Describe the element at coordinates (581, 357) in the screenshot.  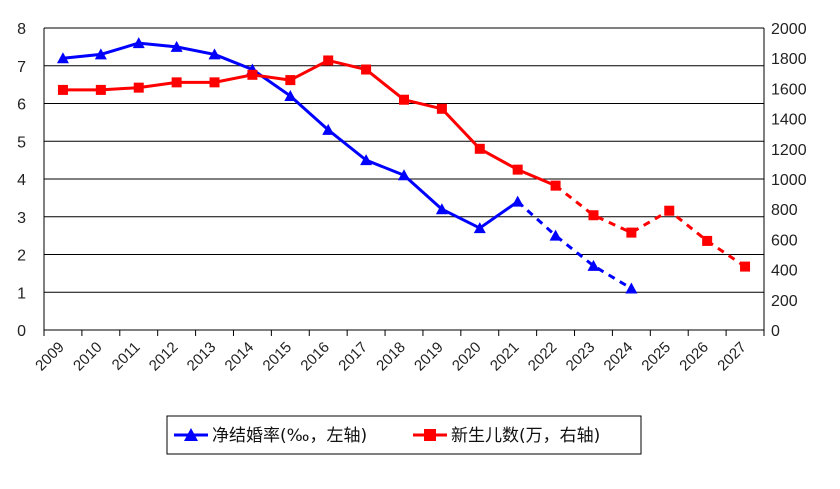
I see `x-tick-label: 2023` at that location.